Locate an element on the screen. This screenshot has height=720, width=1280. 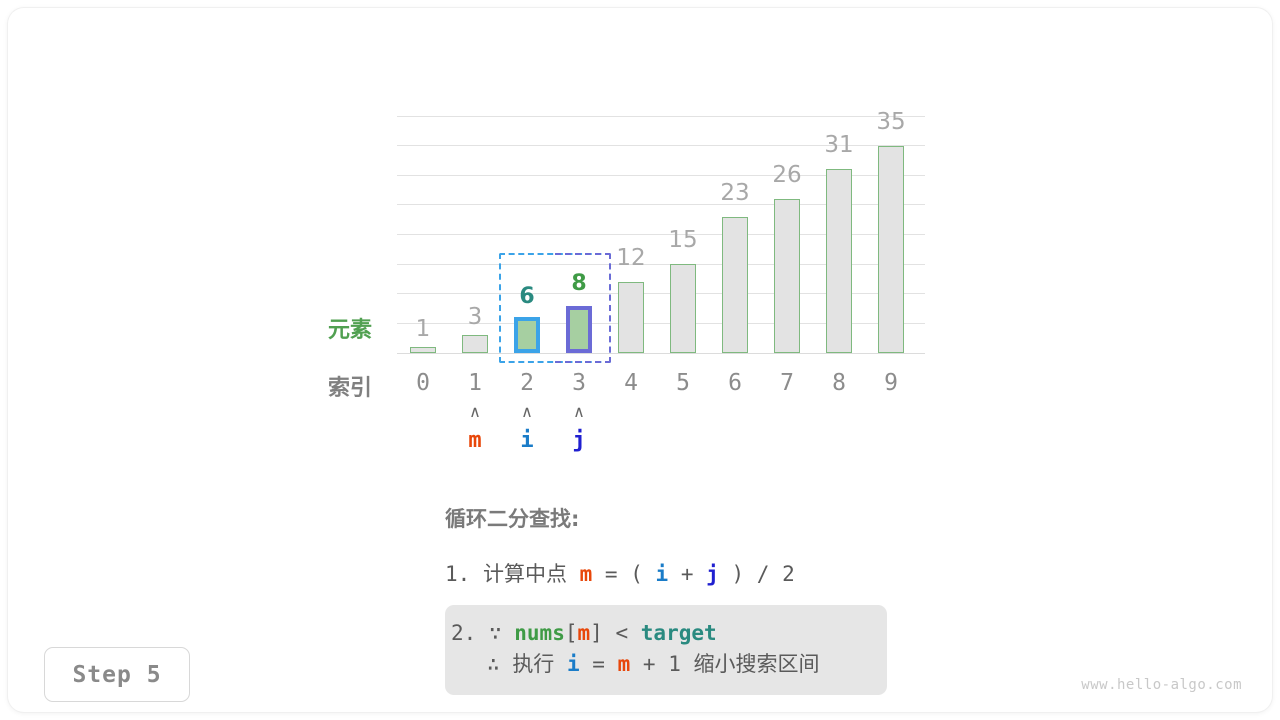
bar-value-7: 26 is located at coordinates (787, 175).